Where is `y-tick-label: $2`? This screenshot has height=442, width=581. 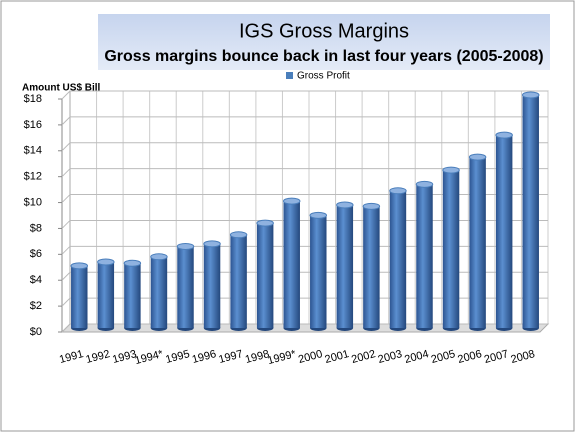 y-tick-label: $2 is located at coordinates (36, 306).